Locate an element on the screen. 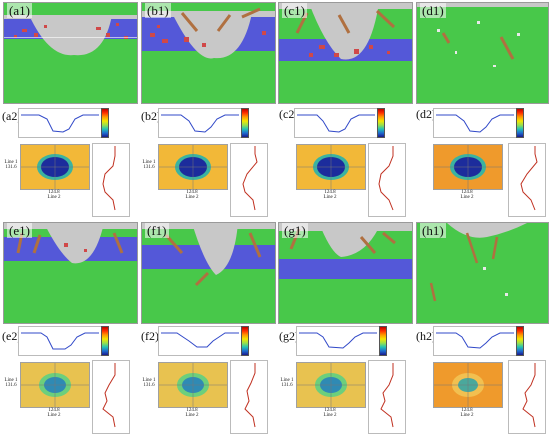 The width and height of the screenshot is (550, 439). panel-label: (g1) is located at coordinates (295, 230).